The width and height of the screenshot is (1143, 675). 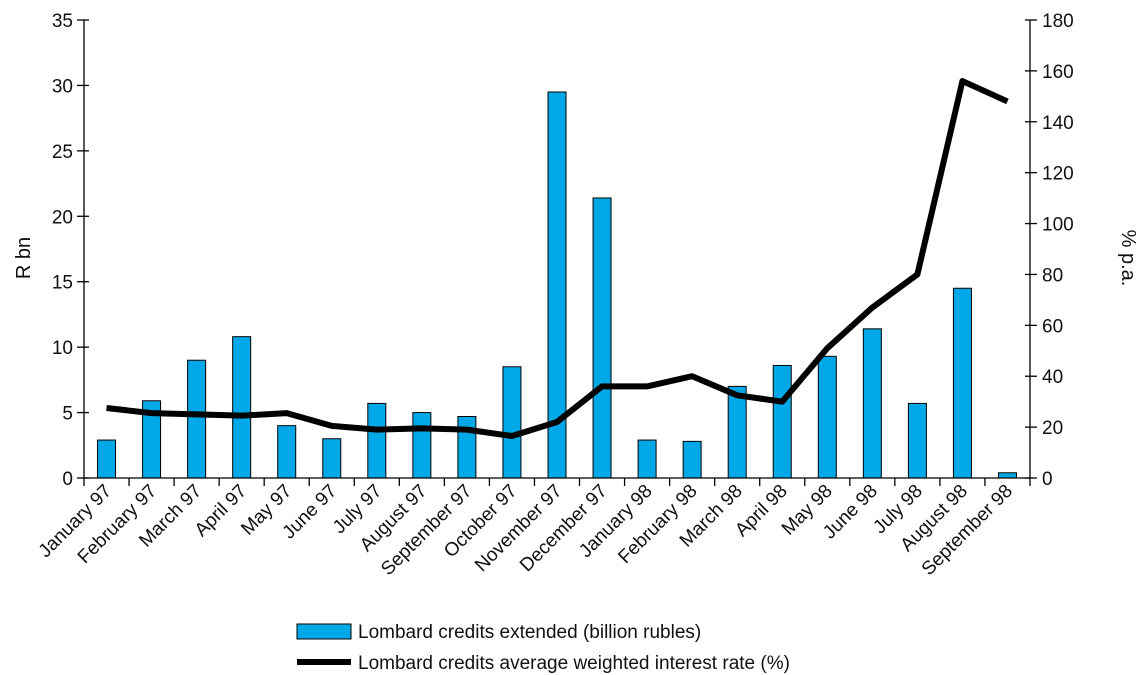 What do you see at coordinates (24, 258) in the screenshot?
I see `left-axis-title: R bn` at bounding box center [24, 258].